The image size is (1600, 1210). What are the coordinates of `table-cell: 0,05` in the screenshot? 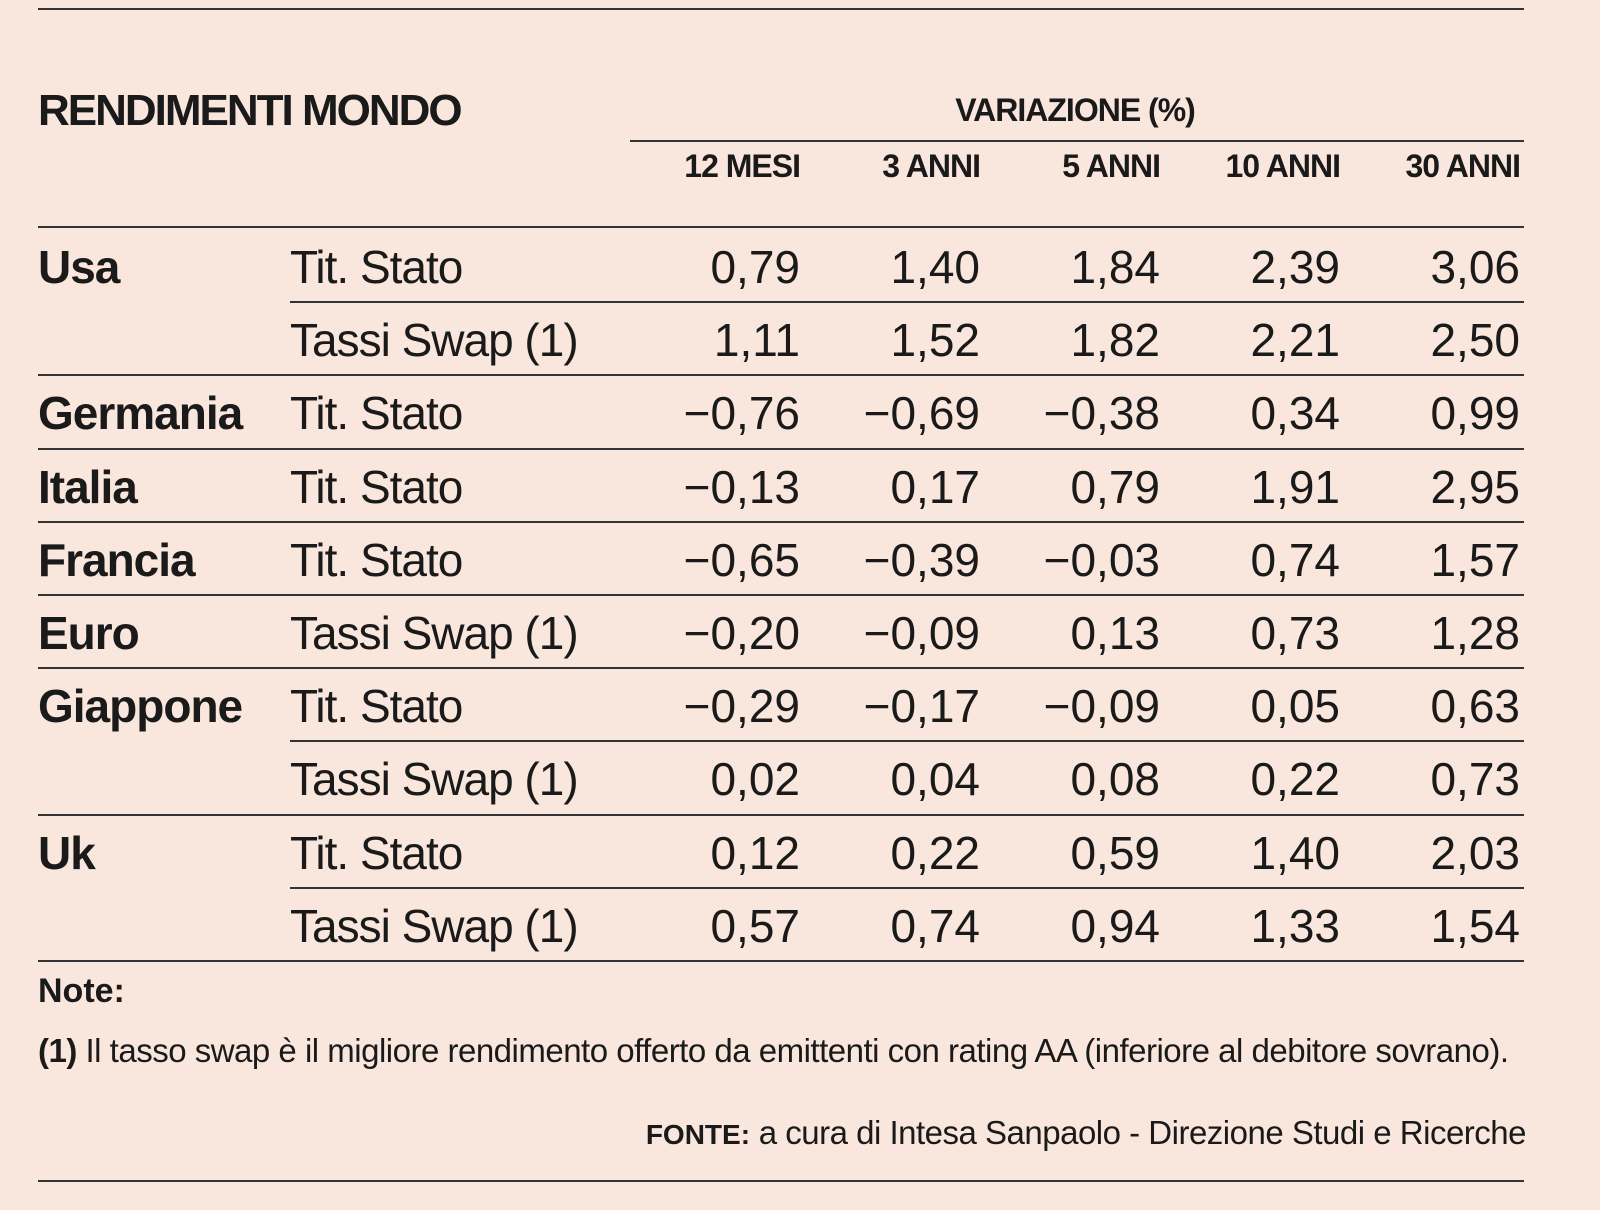 It's located at (1295, 706).